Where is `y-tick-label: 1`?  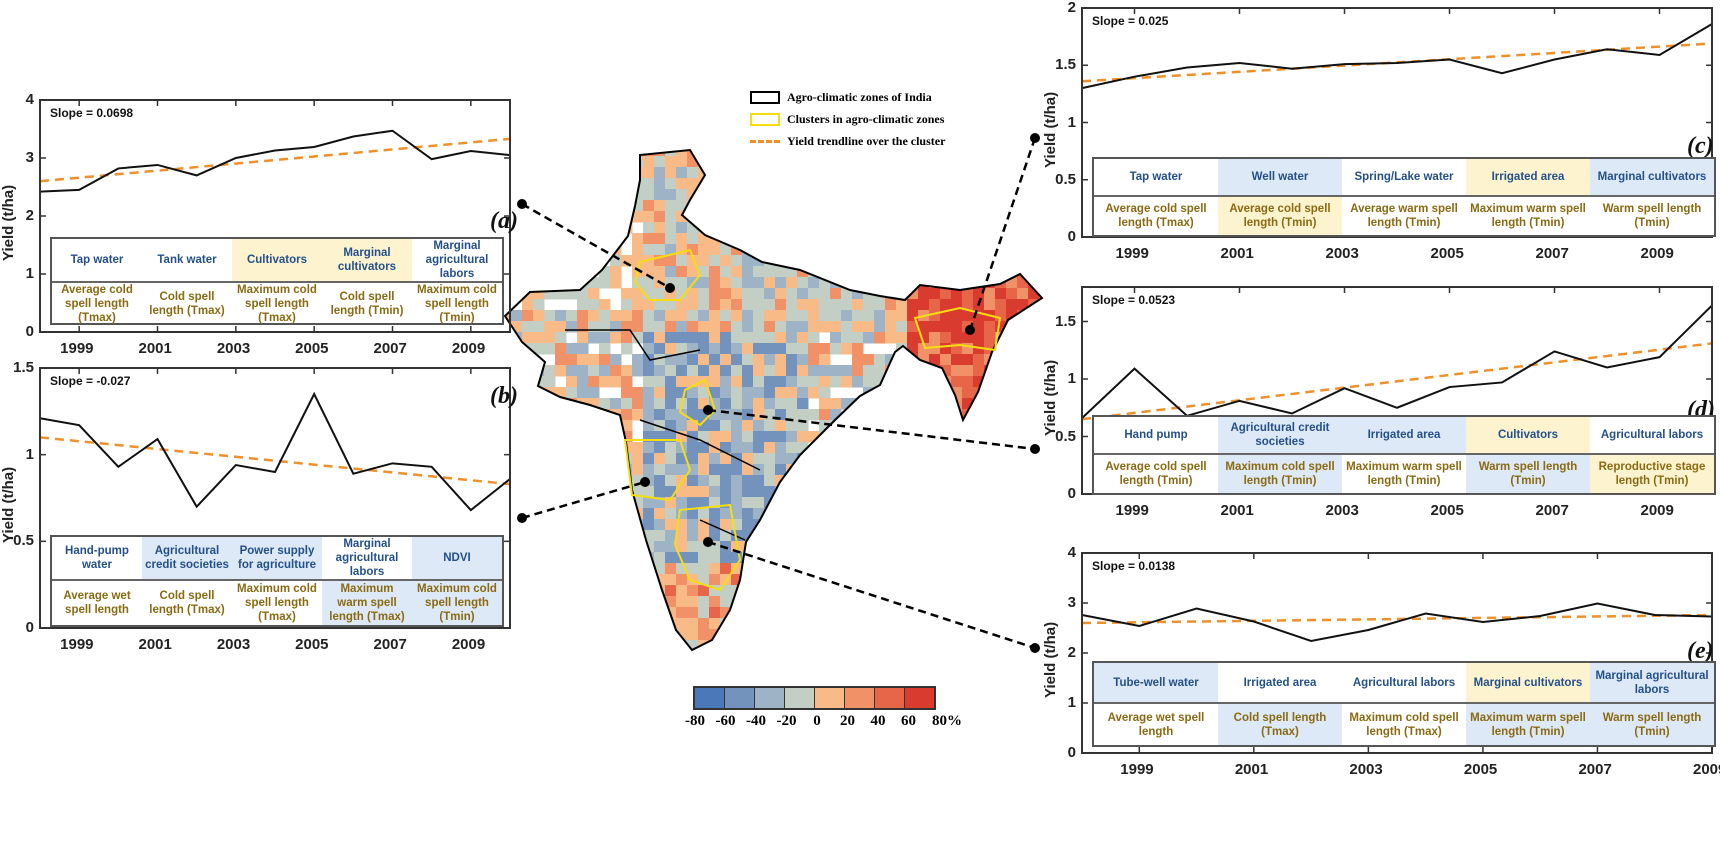 y-tick-label: 1 is located at coordinates (1071, 702).